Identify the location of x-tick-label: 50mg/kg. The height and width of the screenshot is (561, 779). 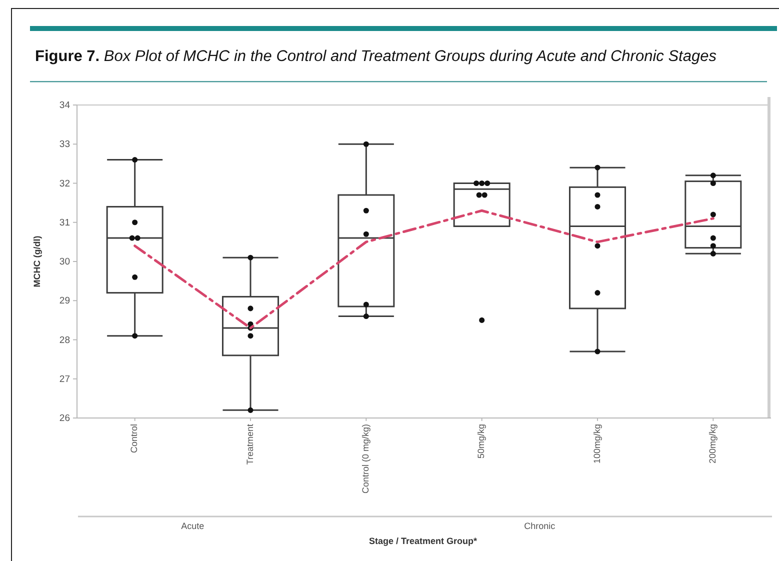
(481, 441).